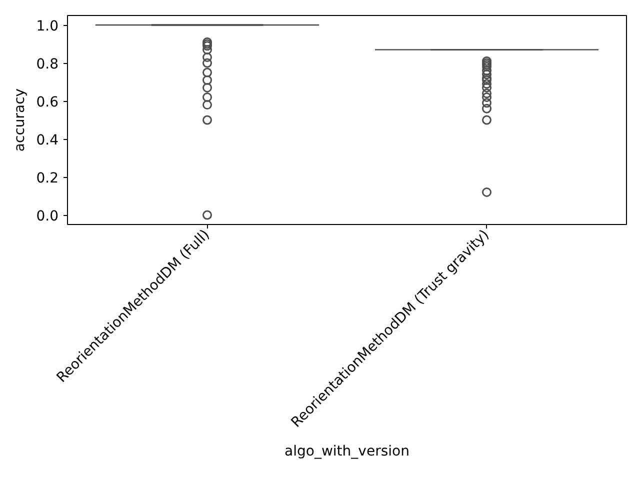 This screenshot has height=480, width=640. I want to click on y-tick-label: 0.6, so click(47, 102).